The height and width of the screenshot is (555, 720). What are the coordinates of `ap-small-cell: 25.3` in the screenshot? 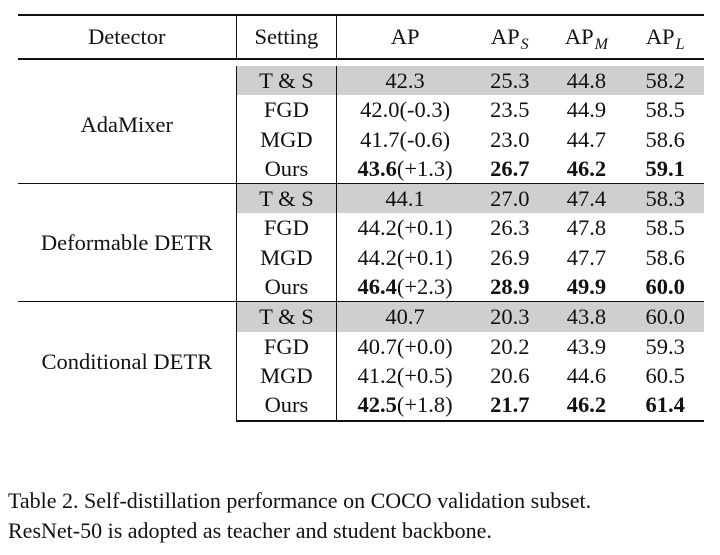 It's located at (509, 81).